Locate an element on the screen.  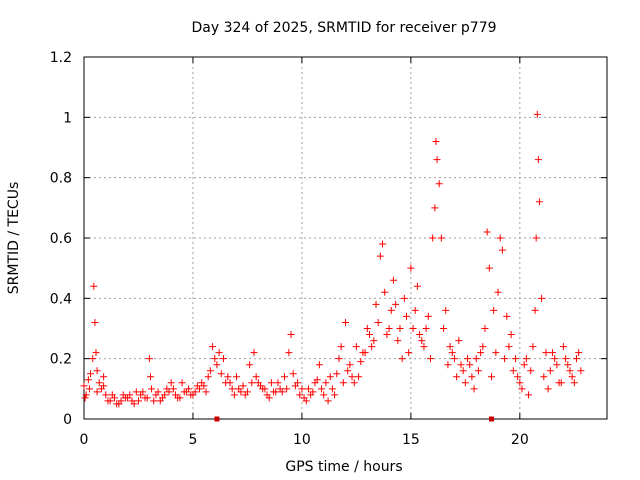
axis-square-marker is located at coordinates (217, 419).